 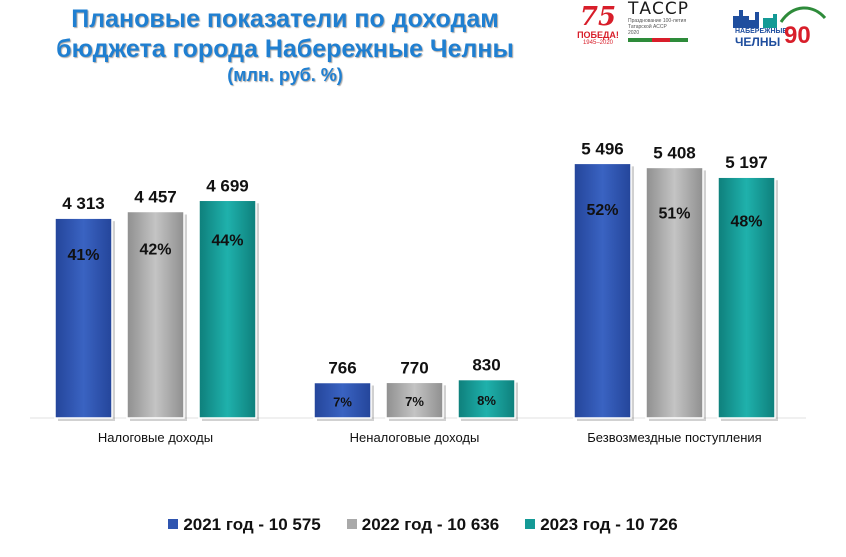 What do you see at coordinates (746, 222) in the screenshot?
I see `share-label: 48%` at bounding box center [746, 222].